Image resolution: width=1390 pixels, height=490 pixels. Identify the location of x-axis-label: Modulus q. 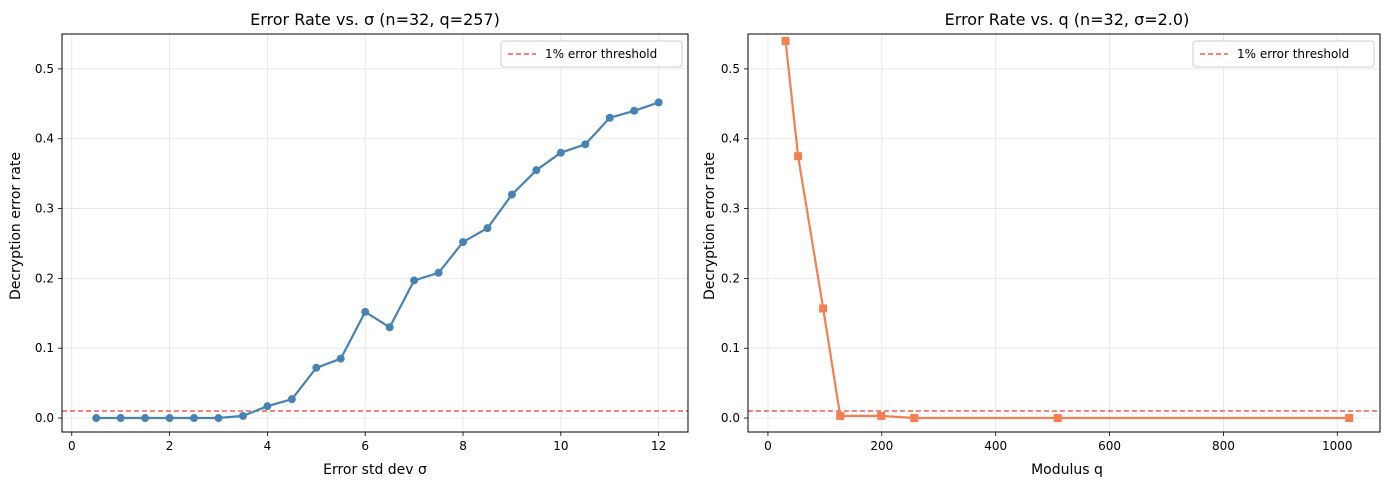
(1067, 470).